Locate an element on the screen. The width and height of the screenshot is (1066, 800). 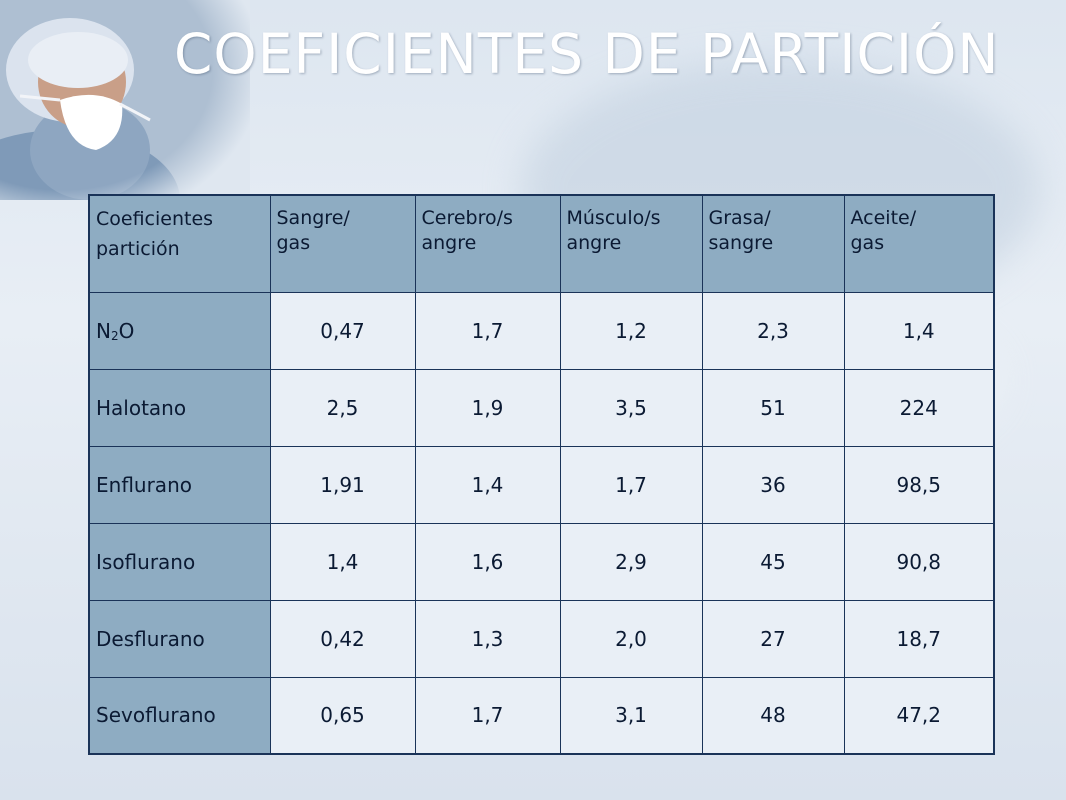
table-cell: 1,6 is located at coordinates (487, 561).